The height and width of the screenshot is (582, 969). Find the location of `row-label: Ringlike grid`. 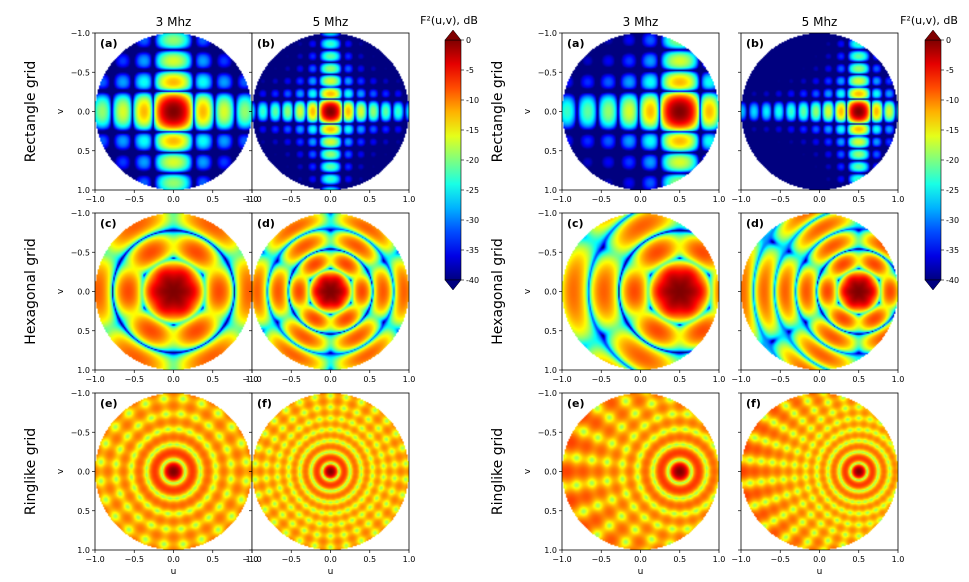

row-label: Ringlike grid is located at coordinates (31, 471).